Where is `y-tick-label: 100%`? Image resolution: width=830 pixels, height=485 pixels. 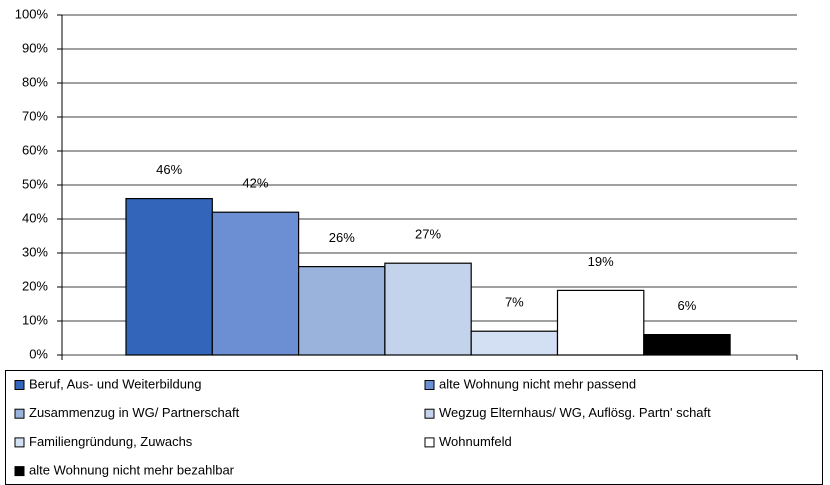
y-tick-label: 100% is located at coordinates (32, 13).